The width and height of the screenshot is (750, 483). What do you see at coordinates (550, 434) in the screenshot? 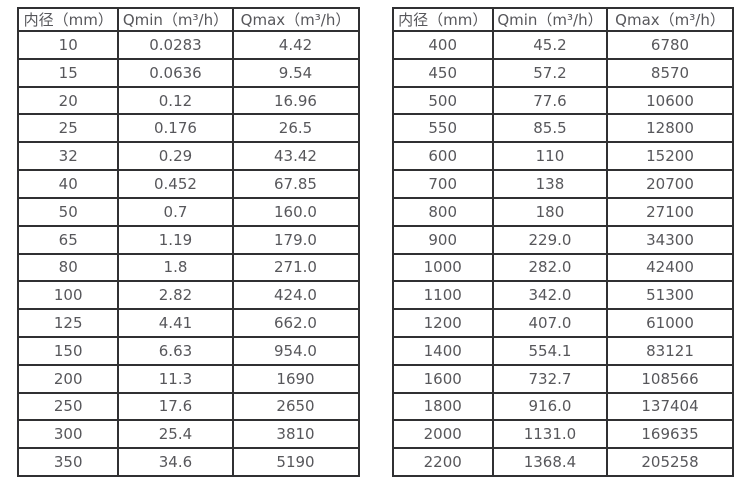
I see `table-cell: 1131.0` at bounding box center [550, 434].